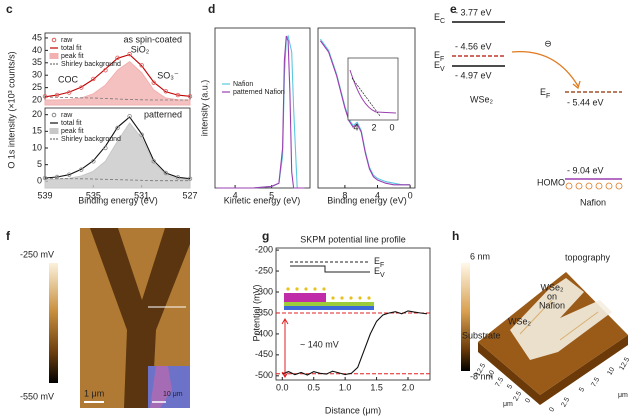  What do you see at coordinates (379, 262) in the screenshot?
I see `inset-label: EF` at bounding box center [379, 262].